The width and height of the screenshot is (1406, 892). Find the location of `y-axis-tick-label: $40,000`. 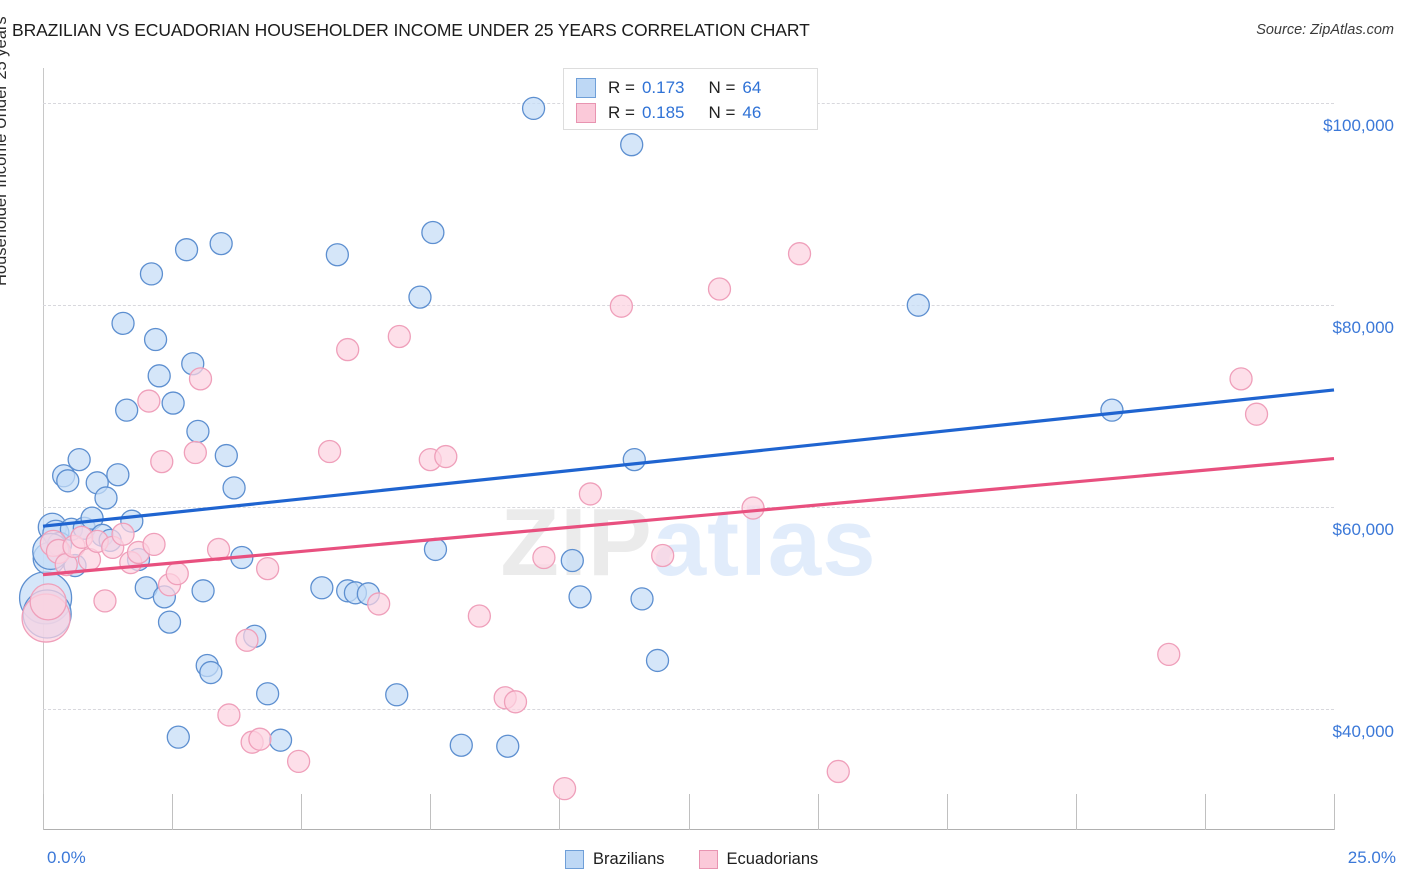

y-axis-tick-label: $40,000 is located at coordinates (1363, 731).